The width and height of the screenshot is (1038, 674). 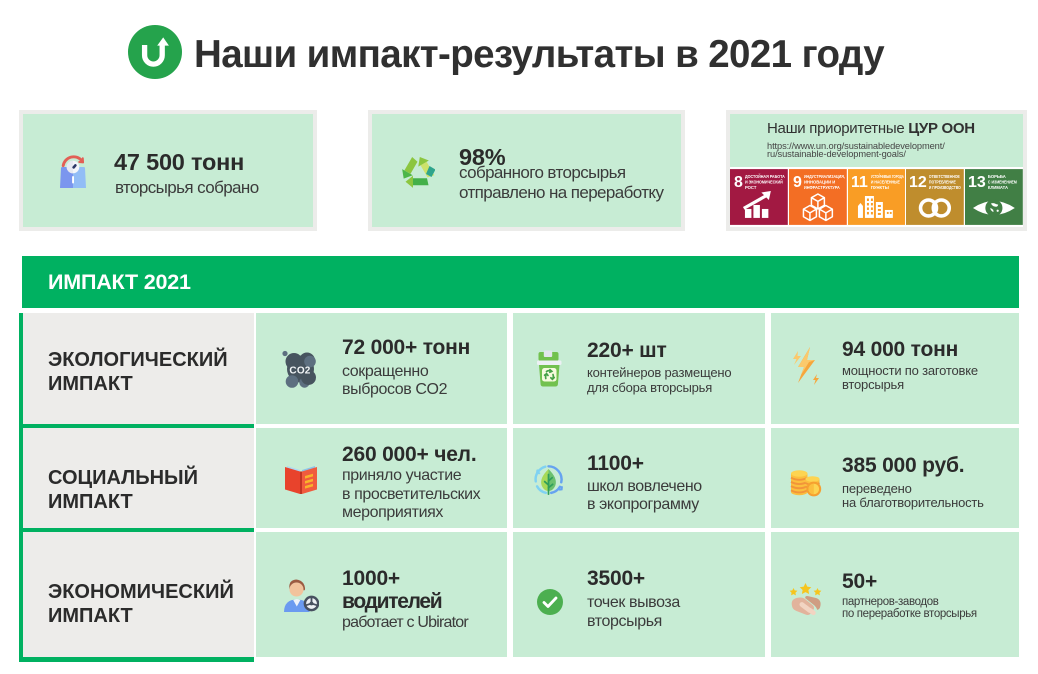 I want to click on svg-text: ДОСТОЙНАЯ РАБОТА, so click(x=765, y=176).